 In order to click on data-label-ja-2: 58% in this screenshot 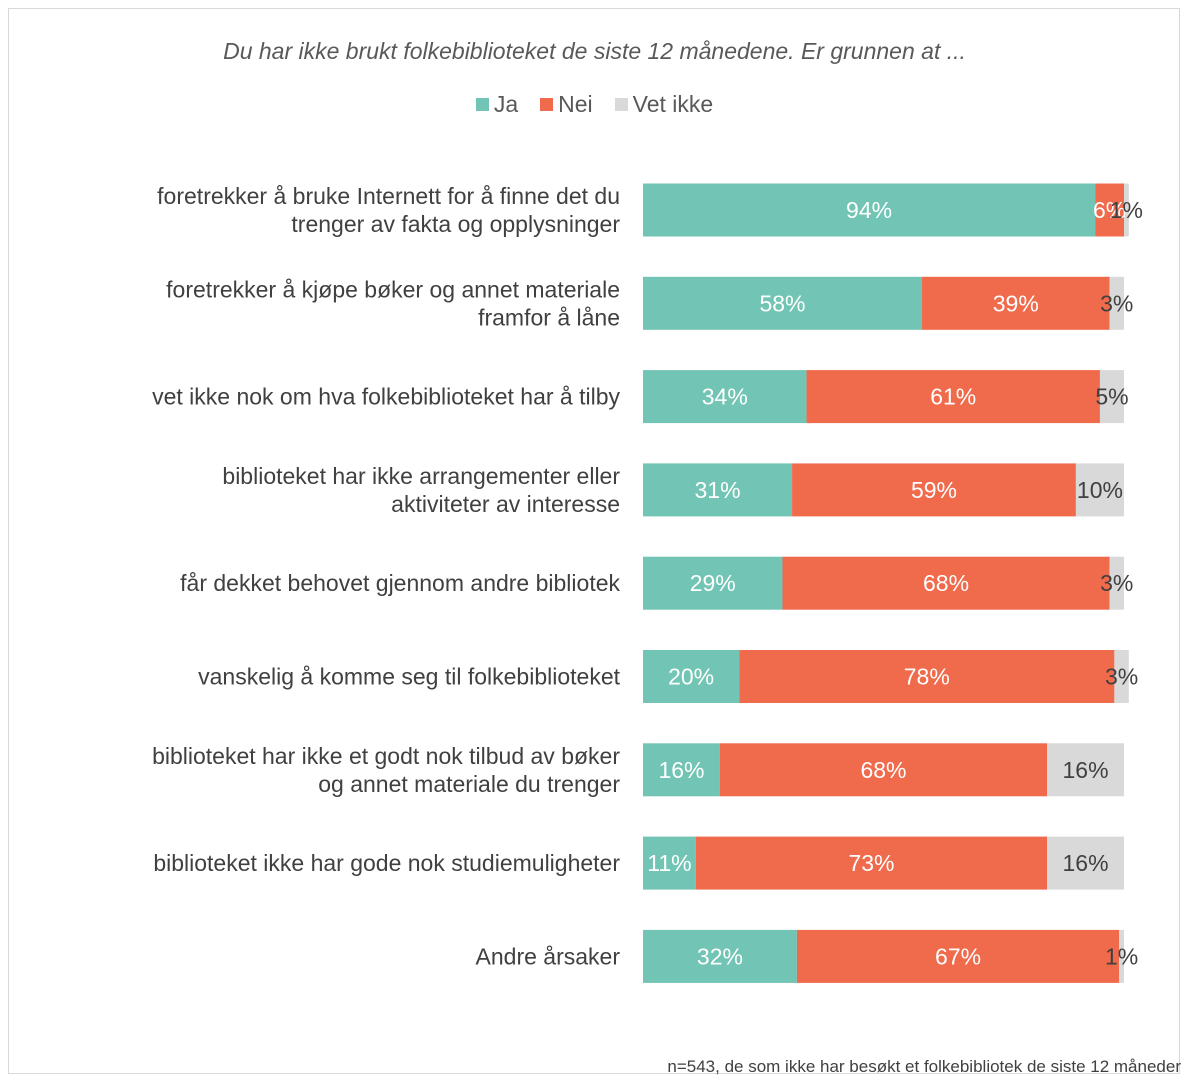, I will do `click(782, 303)`.